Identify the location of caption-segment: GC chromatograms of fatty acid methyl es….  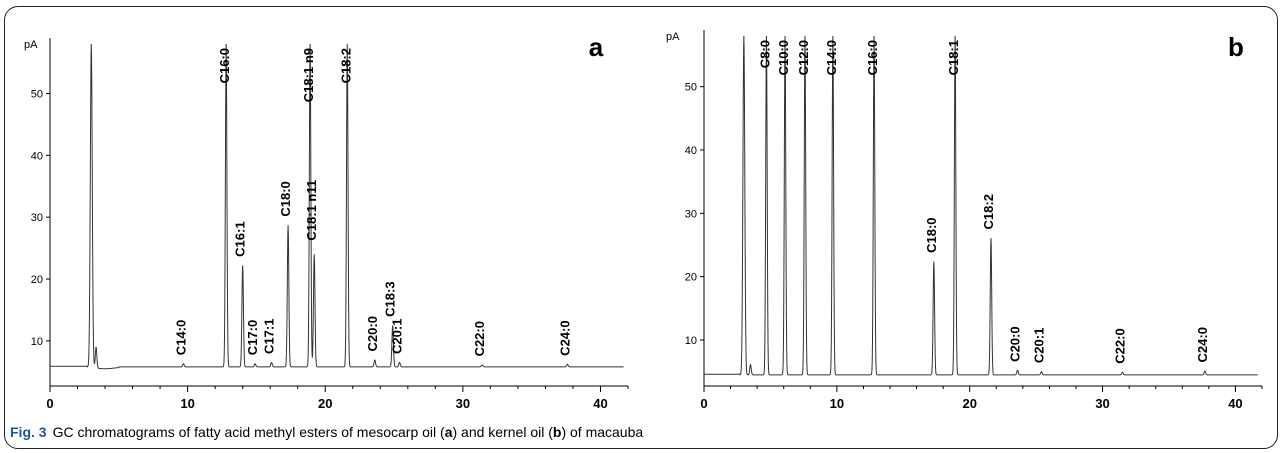
(248, 432).